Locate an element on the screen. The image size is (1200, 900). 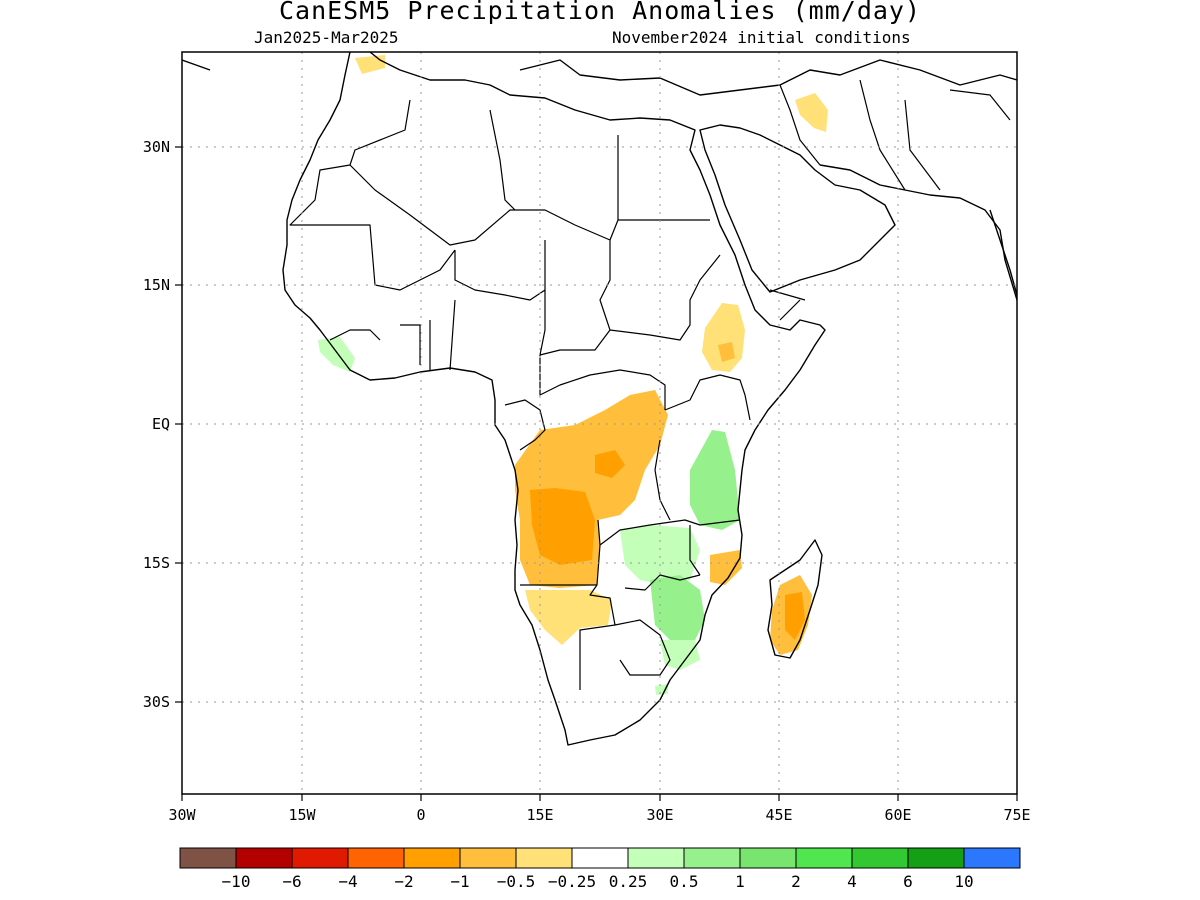
lat-label: 15S is located at coordinates (156, 563).